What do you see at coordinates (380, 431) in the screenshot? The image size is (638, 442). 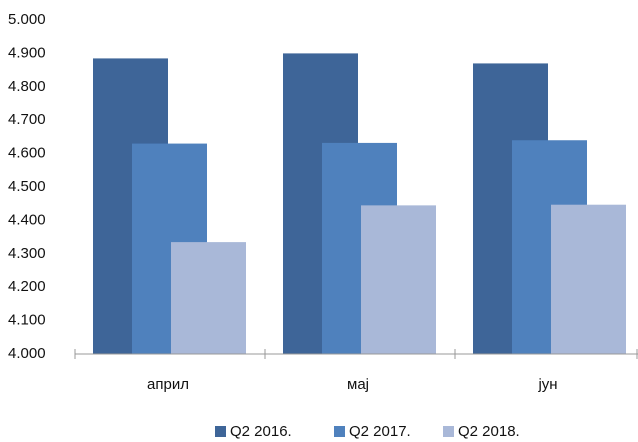 I see `legend-label: Q2 2017.` at bounding box center [380, 431].